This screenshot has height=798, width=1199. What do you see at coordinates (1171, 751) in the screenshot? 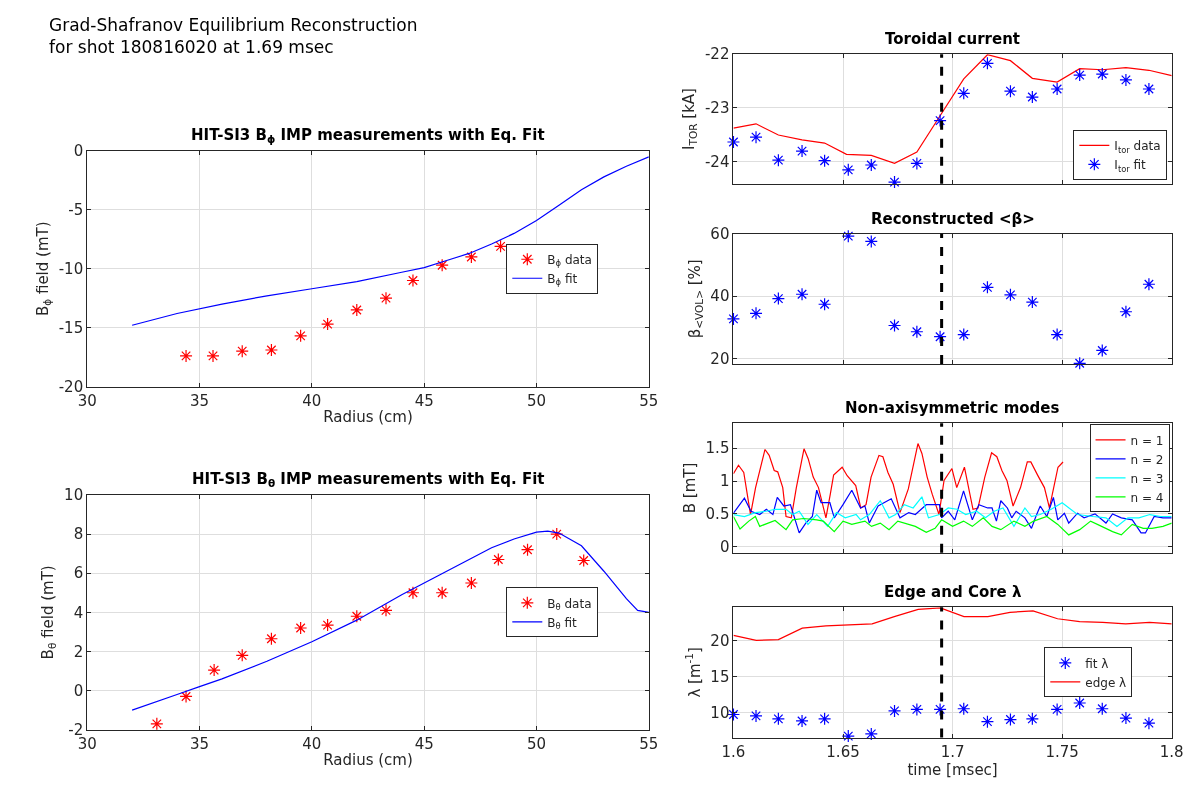
I see `x-tick-label: 1.8` at bounding box center [1171, 751].